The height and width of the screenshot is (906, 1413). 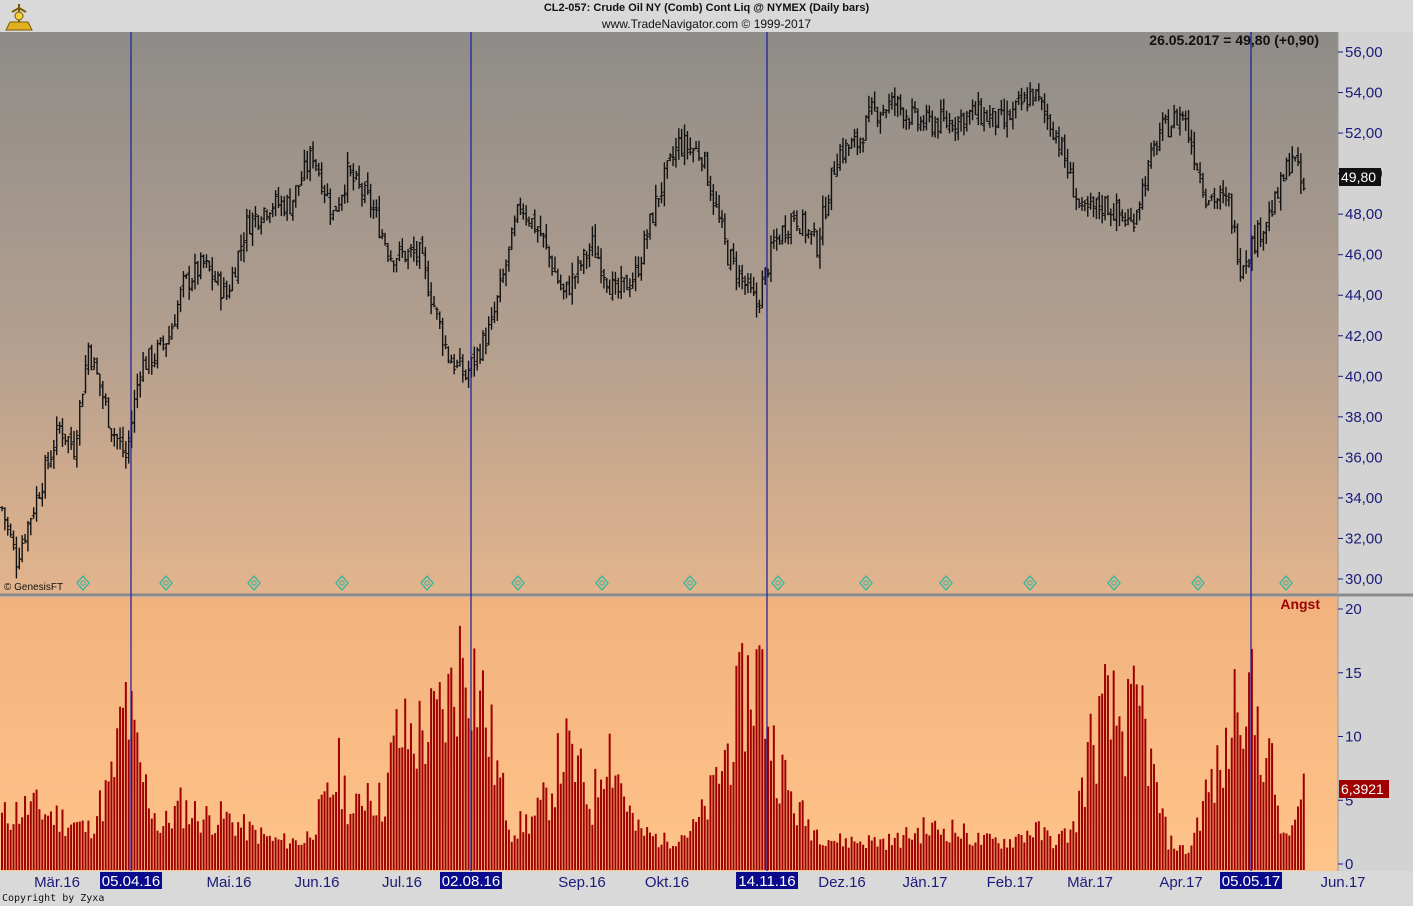 What do you see at coordinates (1364, 376) in the screenshot?
I see `price-tick-label: 40,00` at bounding box center [1364, 376].